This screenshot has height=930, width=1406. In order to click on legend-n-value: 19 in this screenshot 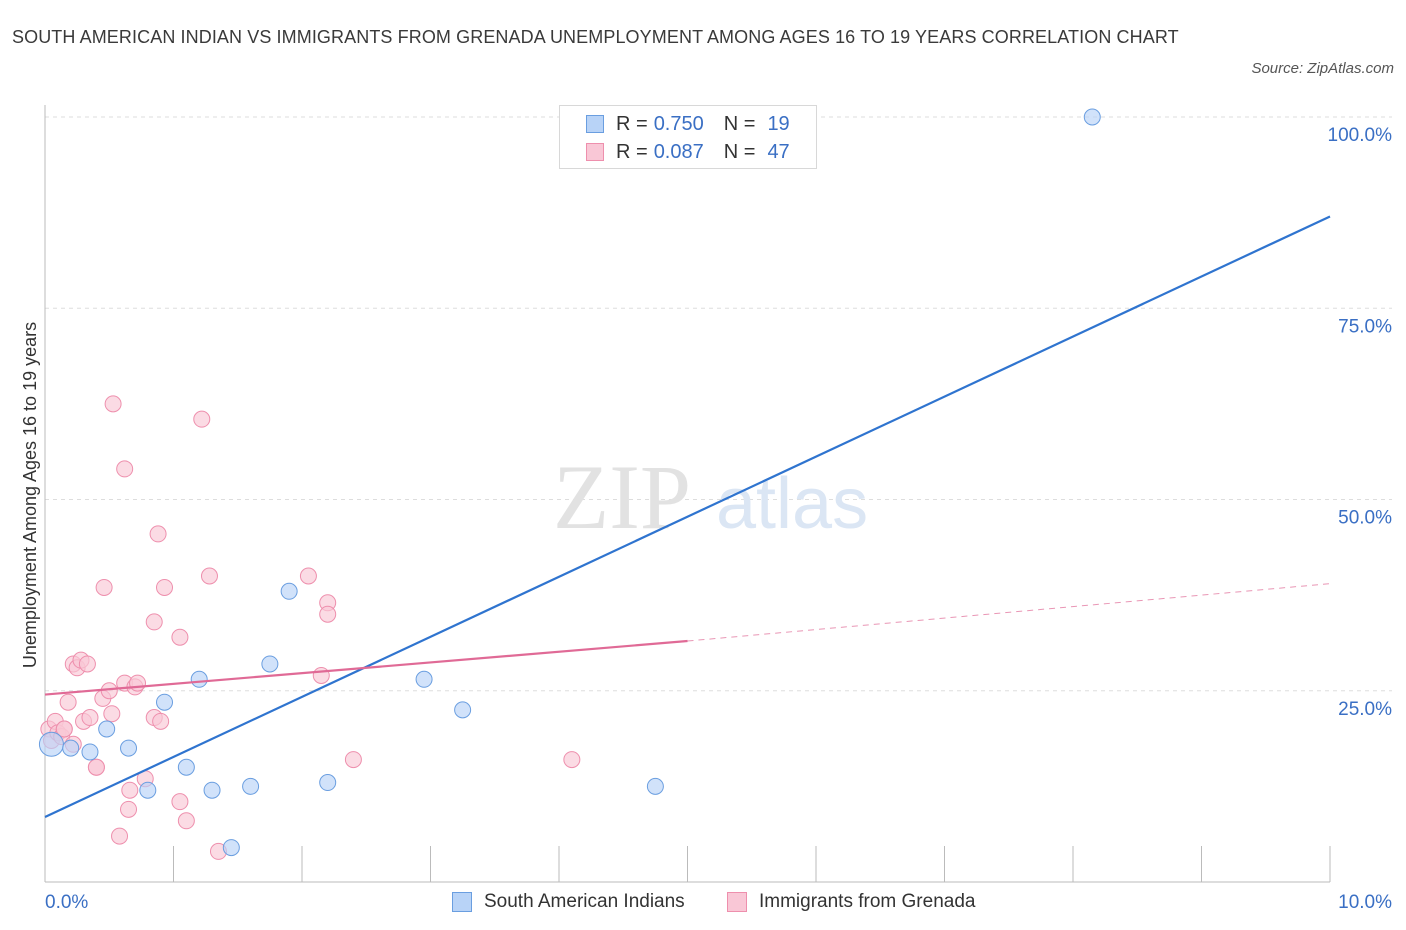, I will do `click(778, 123)`.